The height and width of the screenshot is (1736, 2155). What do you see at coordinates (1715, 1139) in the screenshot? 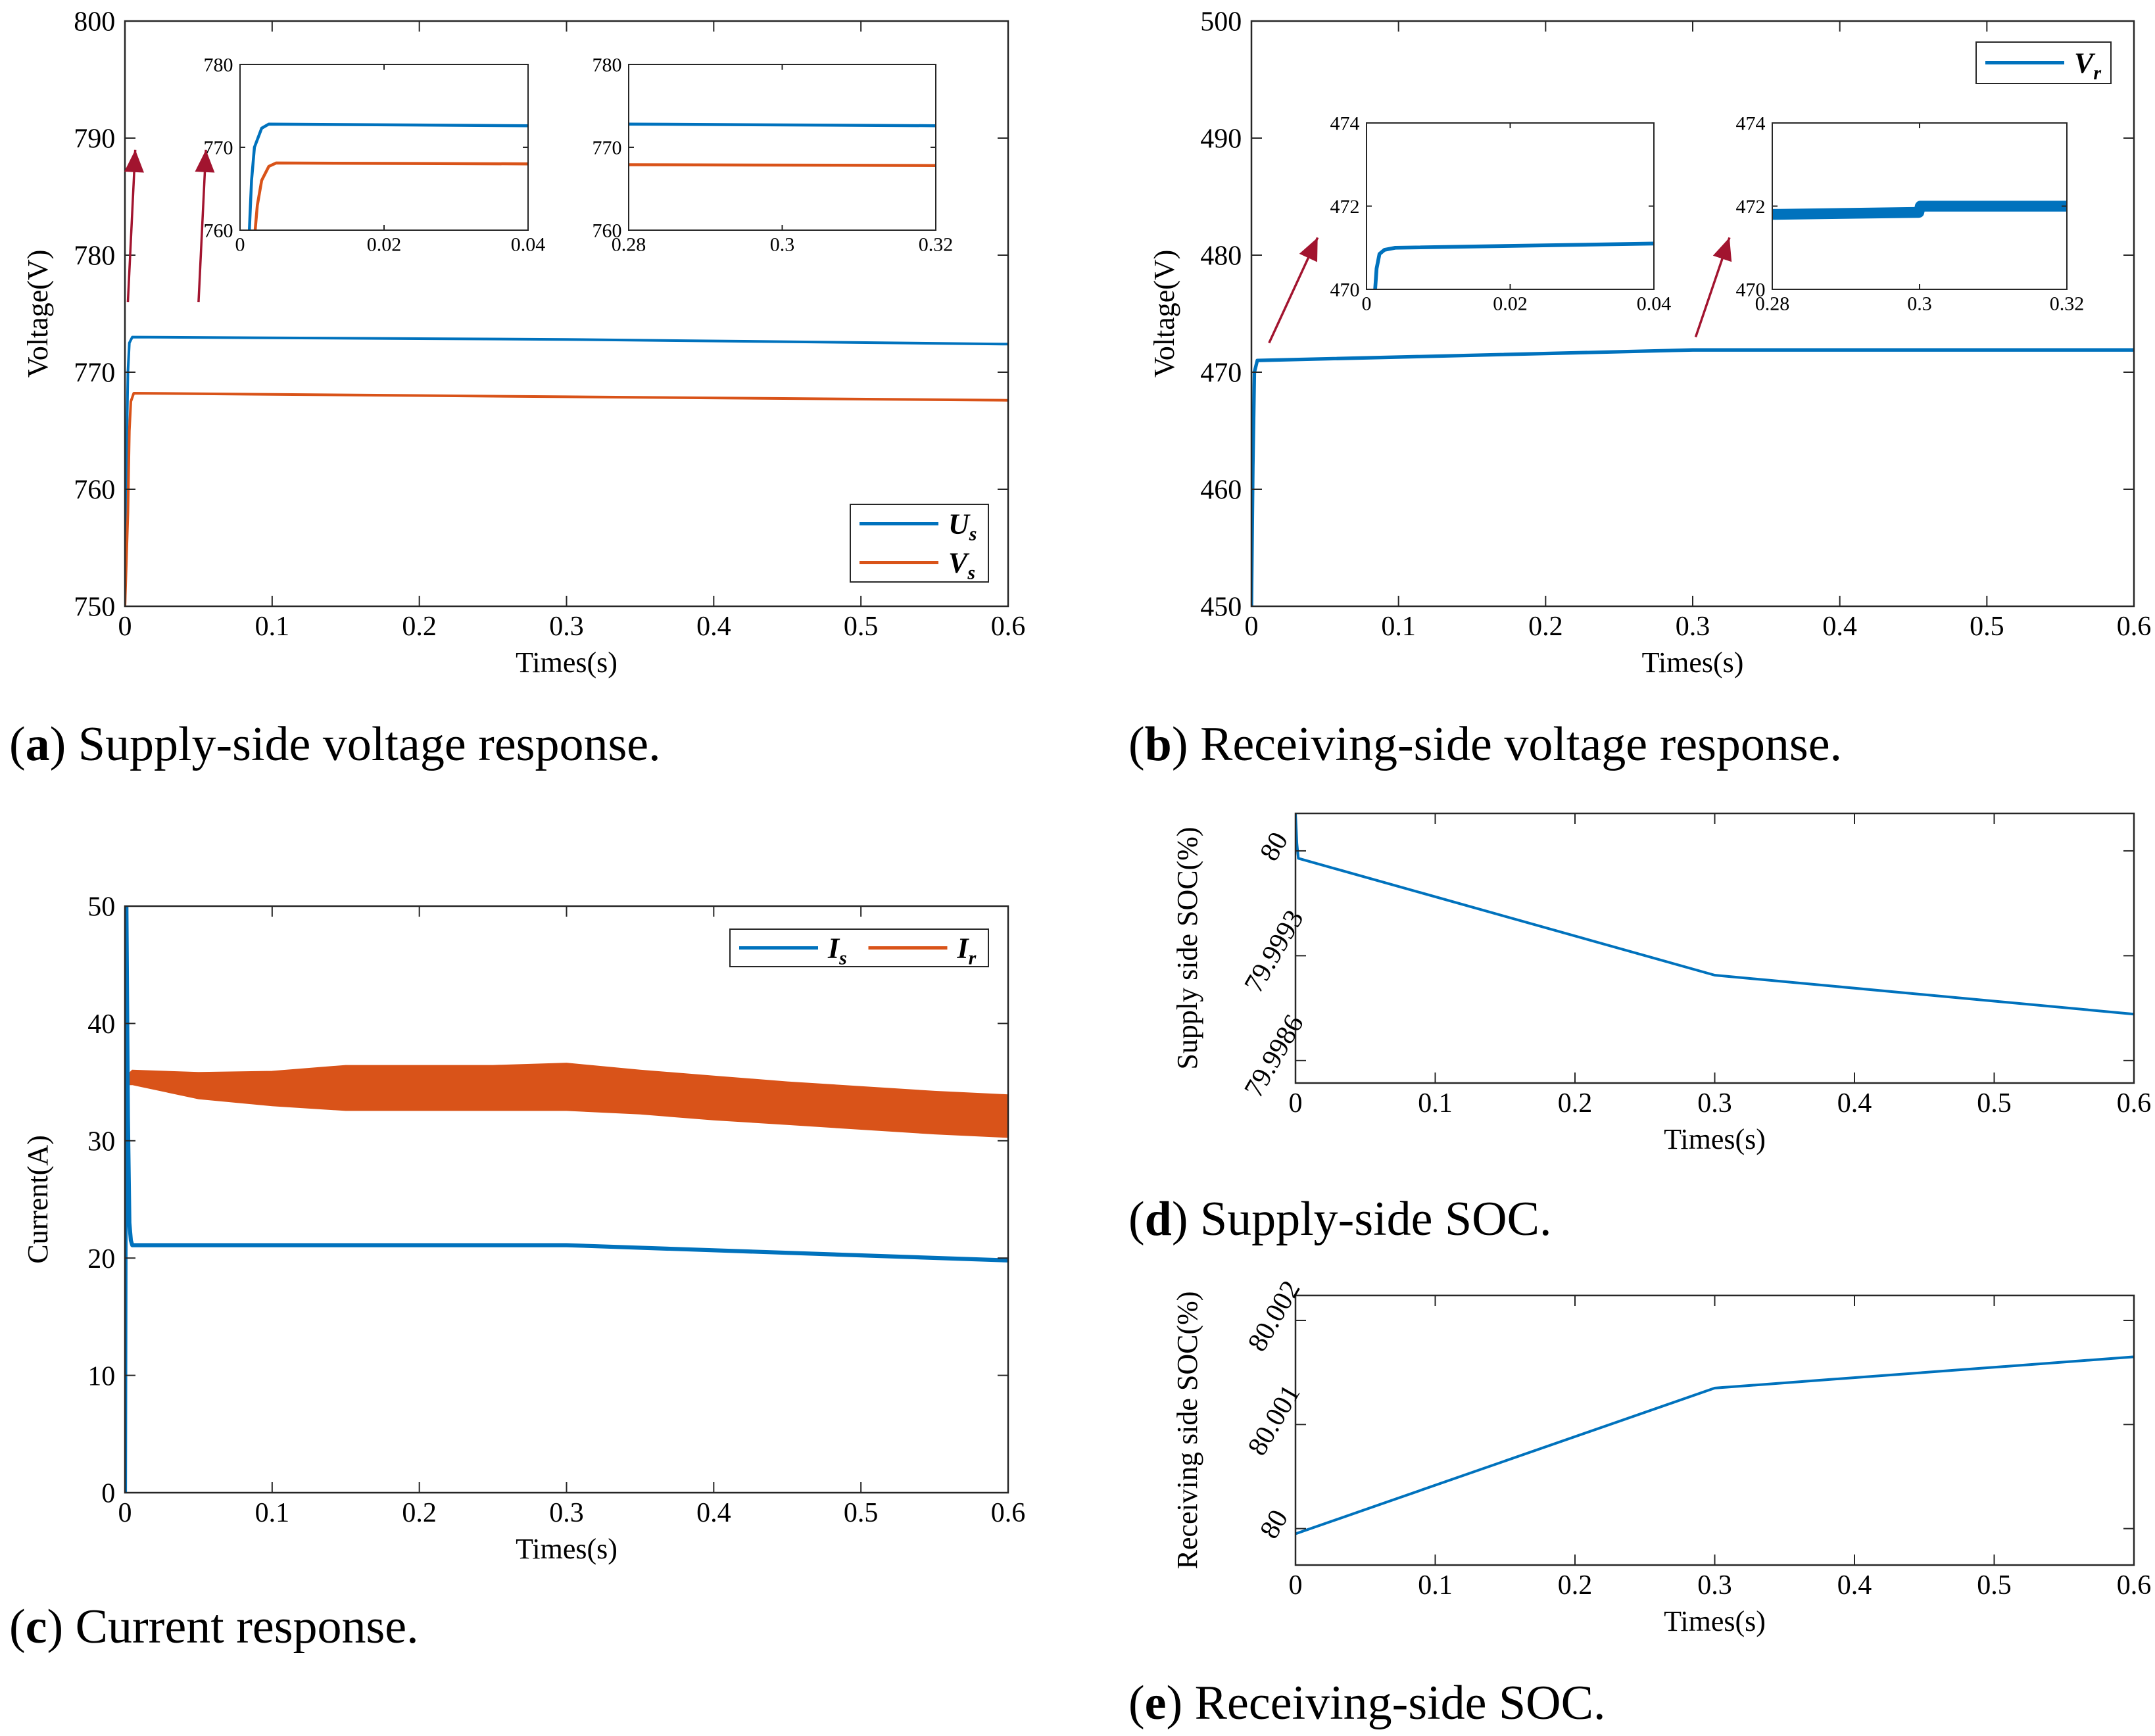
I see `chart-d-xlabel: Times(s)` at bounding box center [1715, 1139].